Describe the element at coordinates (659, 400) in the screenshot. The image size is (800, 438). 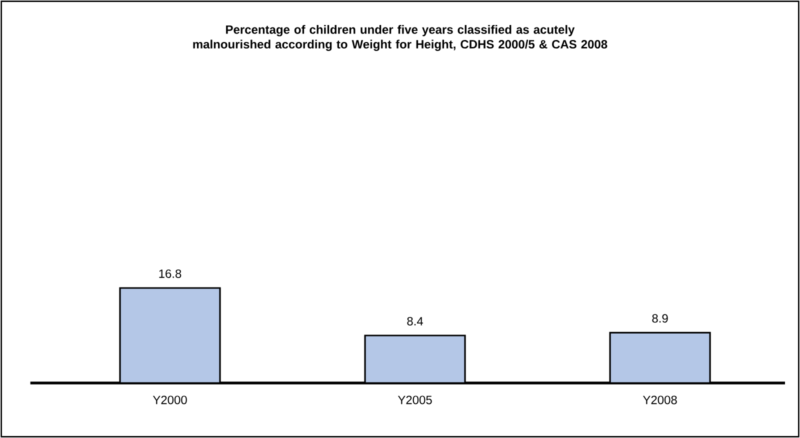
I see `x-tick-label: Y2008` at that location.